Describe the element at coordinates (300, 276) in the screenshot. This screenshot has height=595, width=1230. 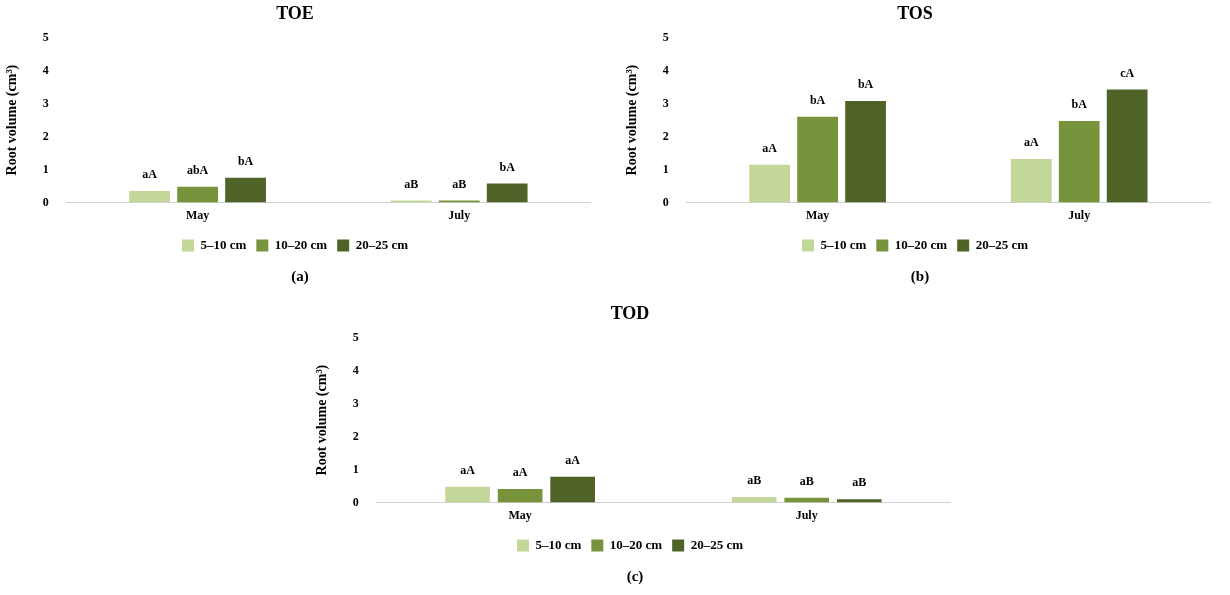
I see `text: (a)` at that location.